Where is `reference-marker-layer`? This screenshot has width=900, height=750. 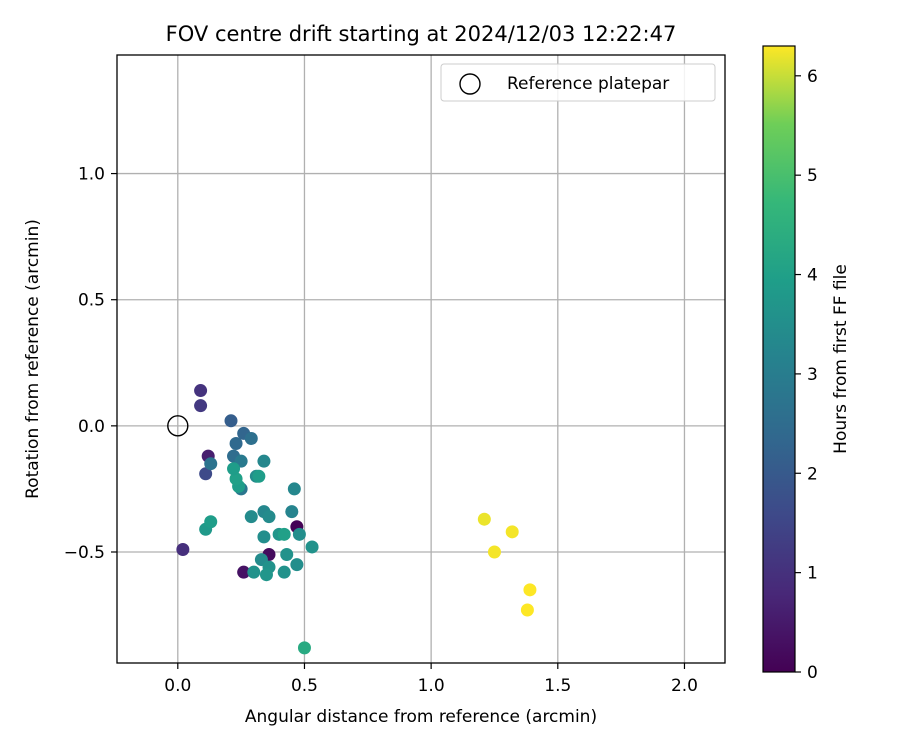
reference-marker-layer is located at coordinates (178, 426).